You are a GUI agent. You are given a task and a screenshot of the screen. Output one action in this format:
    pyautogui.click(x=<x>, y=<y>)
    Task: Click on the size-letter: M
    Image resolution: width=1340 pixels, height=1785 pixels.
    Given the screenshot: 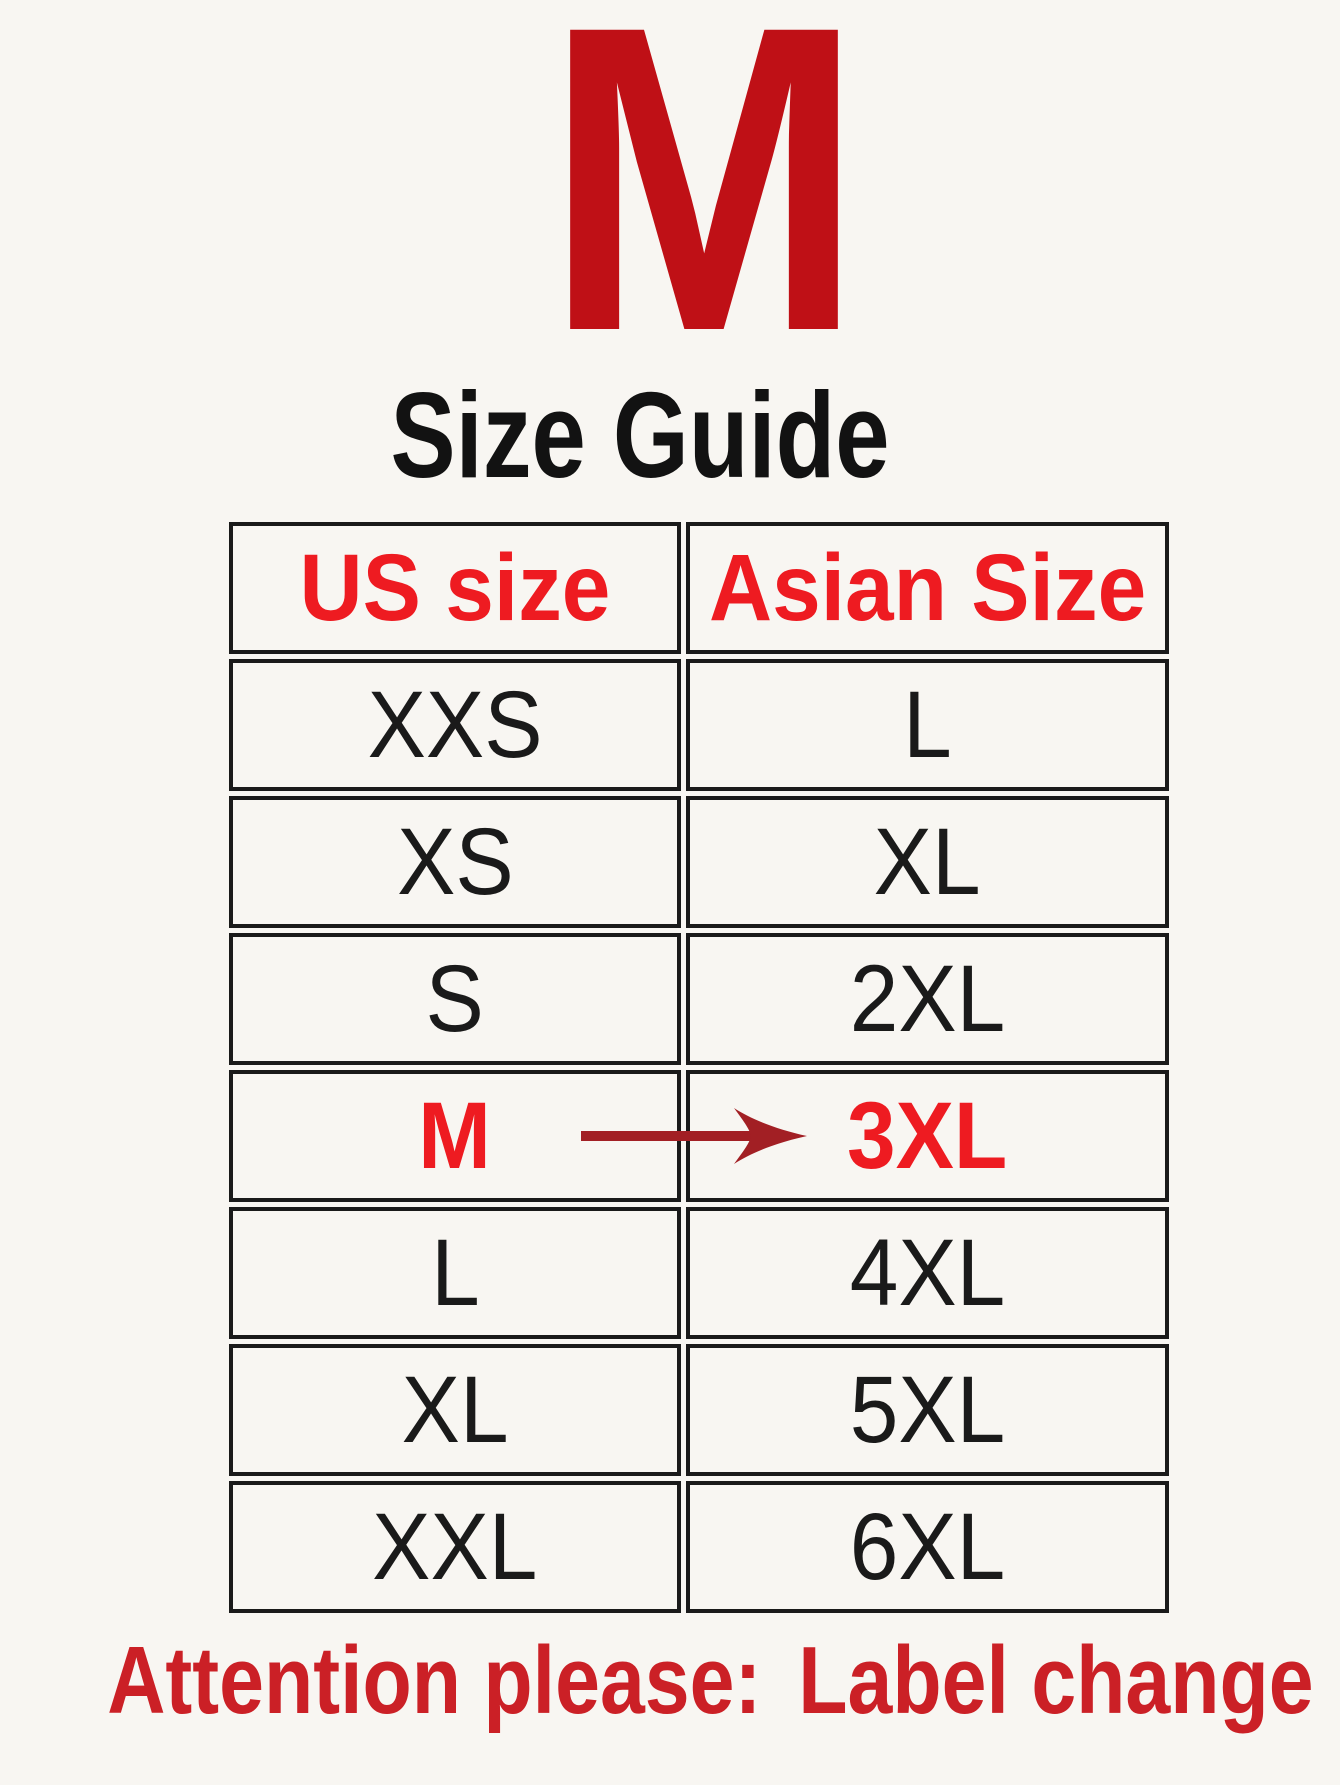 What is the action you would take?
    pyautogui.click(x=704, y=211)
    